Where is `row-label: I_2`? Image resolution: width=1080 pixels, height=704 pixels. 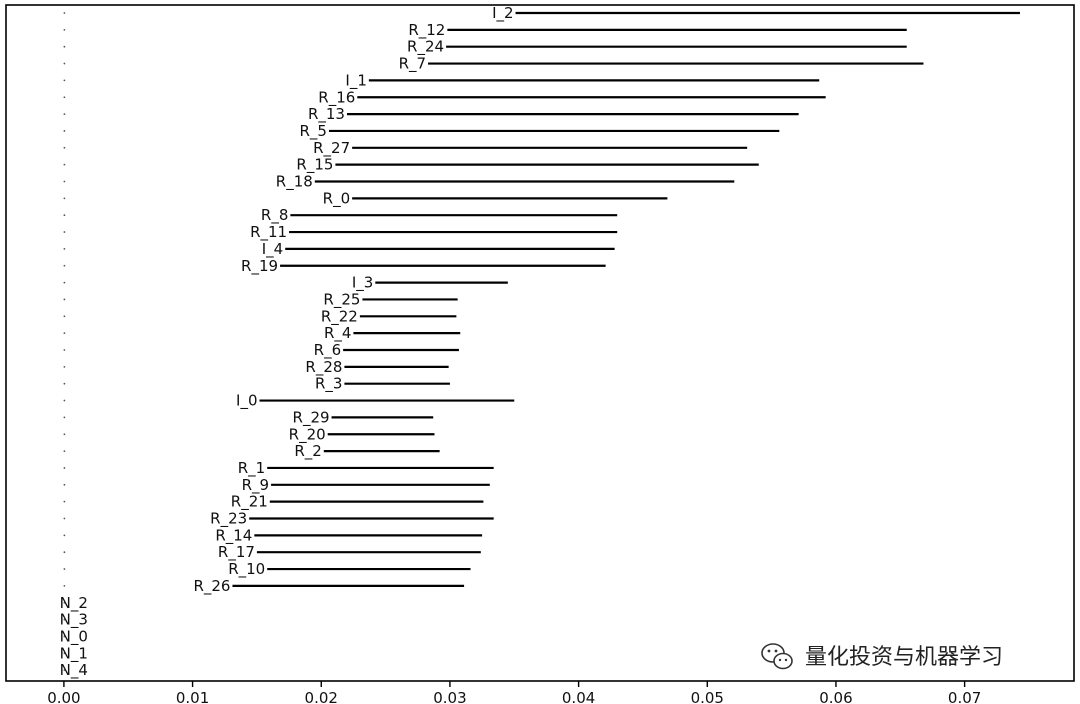
row-label: I_2 is located at coordinates (502, 13).